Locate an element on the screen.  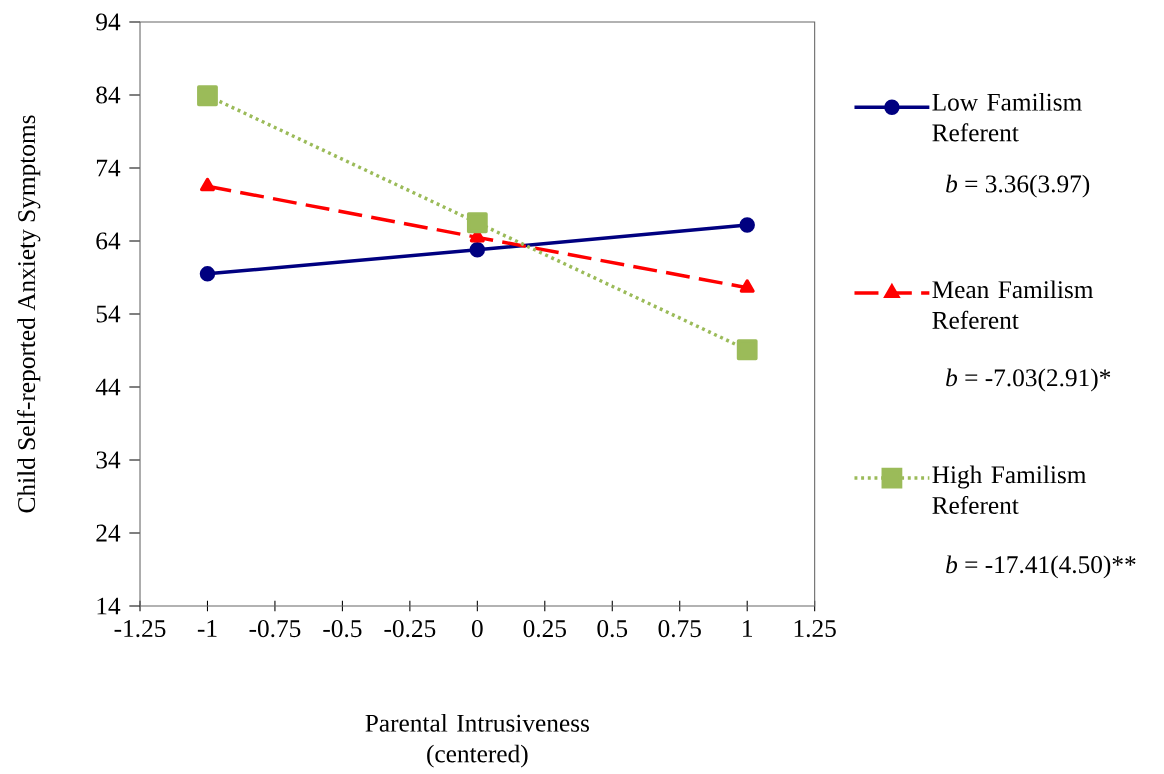
x-tick-label: 0.5 is located at coordinates (612, 629).